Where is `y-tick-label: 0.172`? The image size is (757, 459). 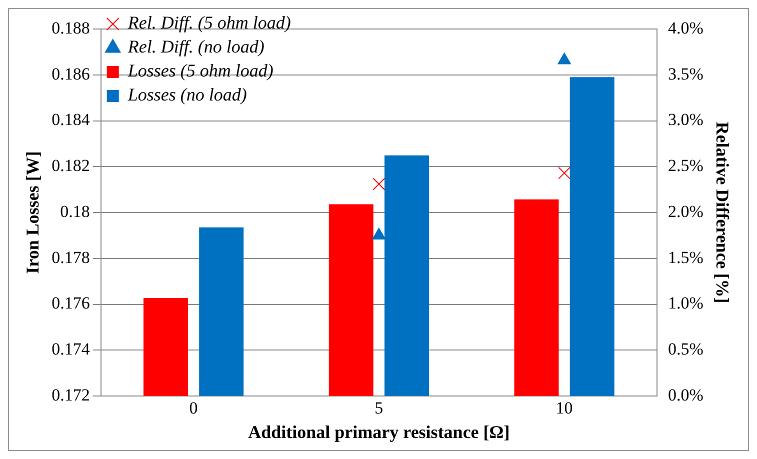 y-tick-label: 0.172 is located at coordinates (71, 394).